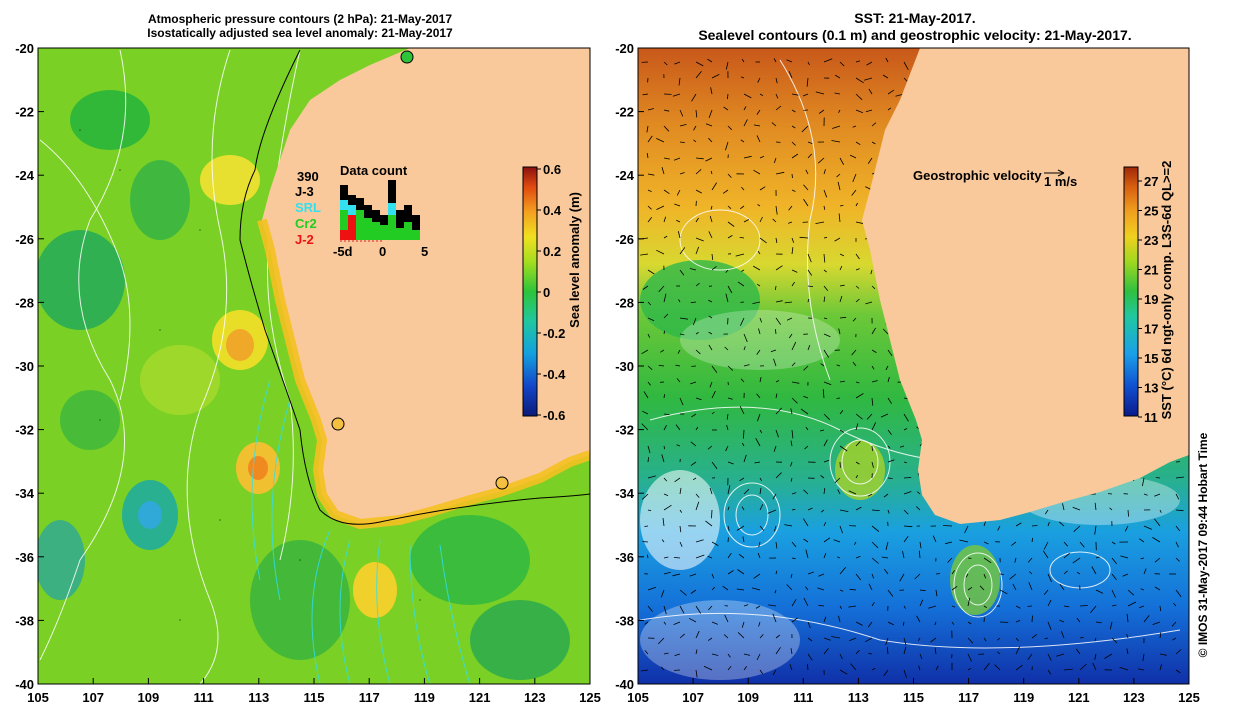 This screenshot has width=1250, height=720. I want to click on y-tick-label: -30, so click(624, 366).